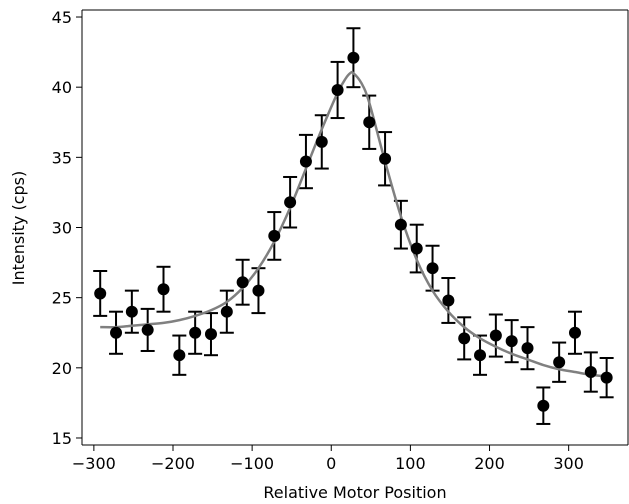 Image resolution: width=629 pixels, height=504 pixels. What do you see at coordinates (410, 463) in the screenshot?
I see `x-tick-label: 100` at bounding box center [410, 463].